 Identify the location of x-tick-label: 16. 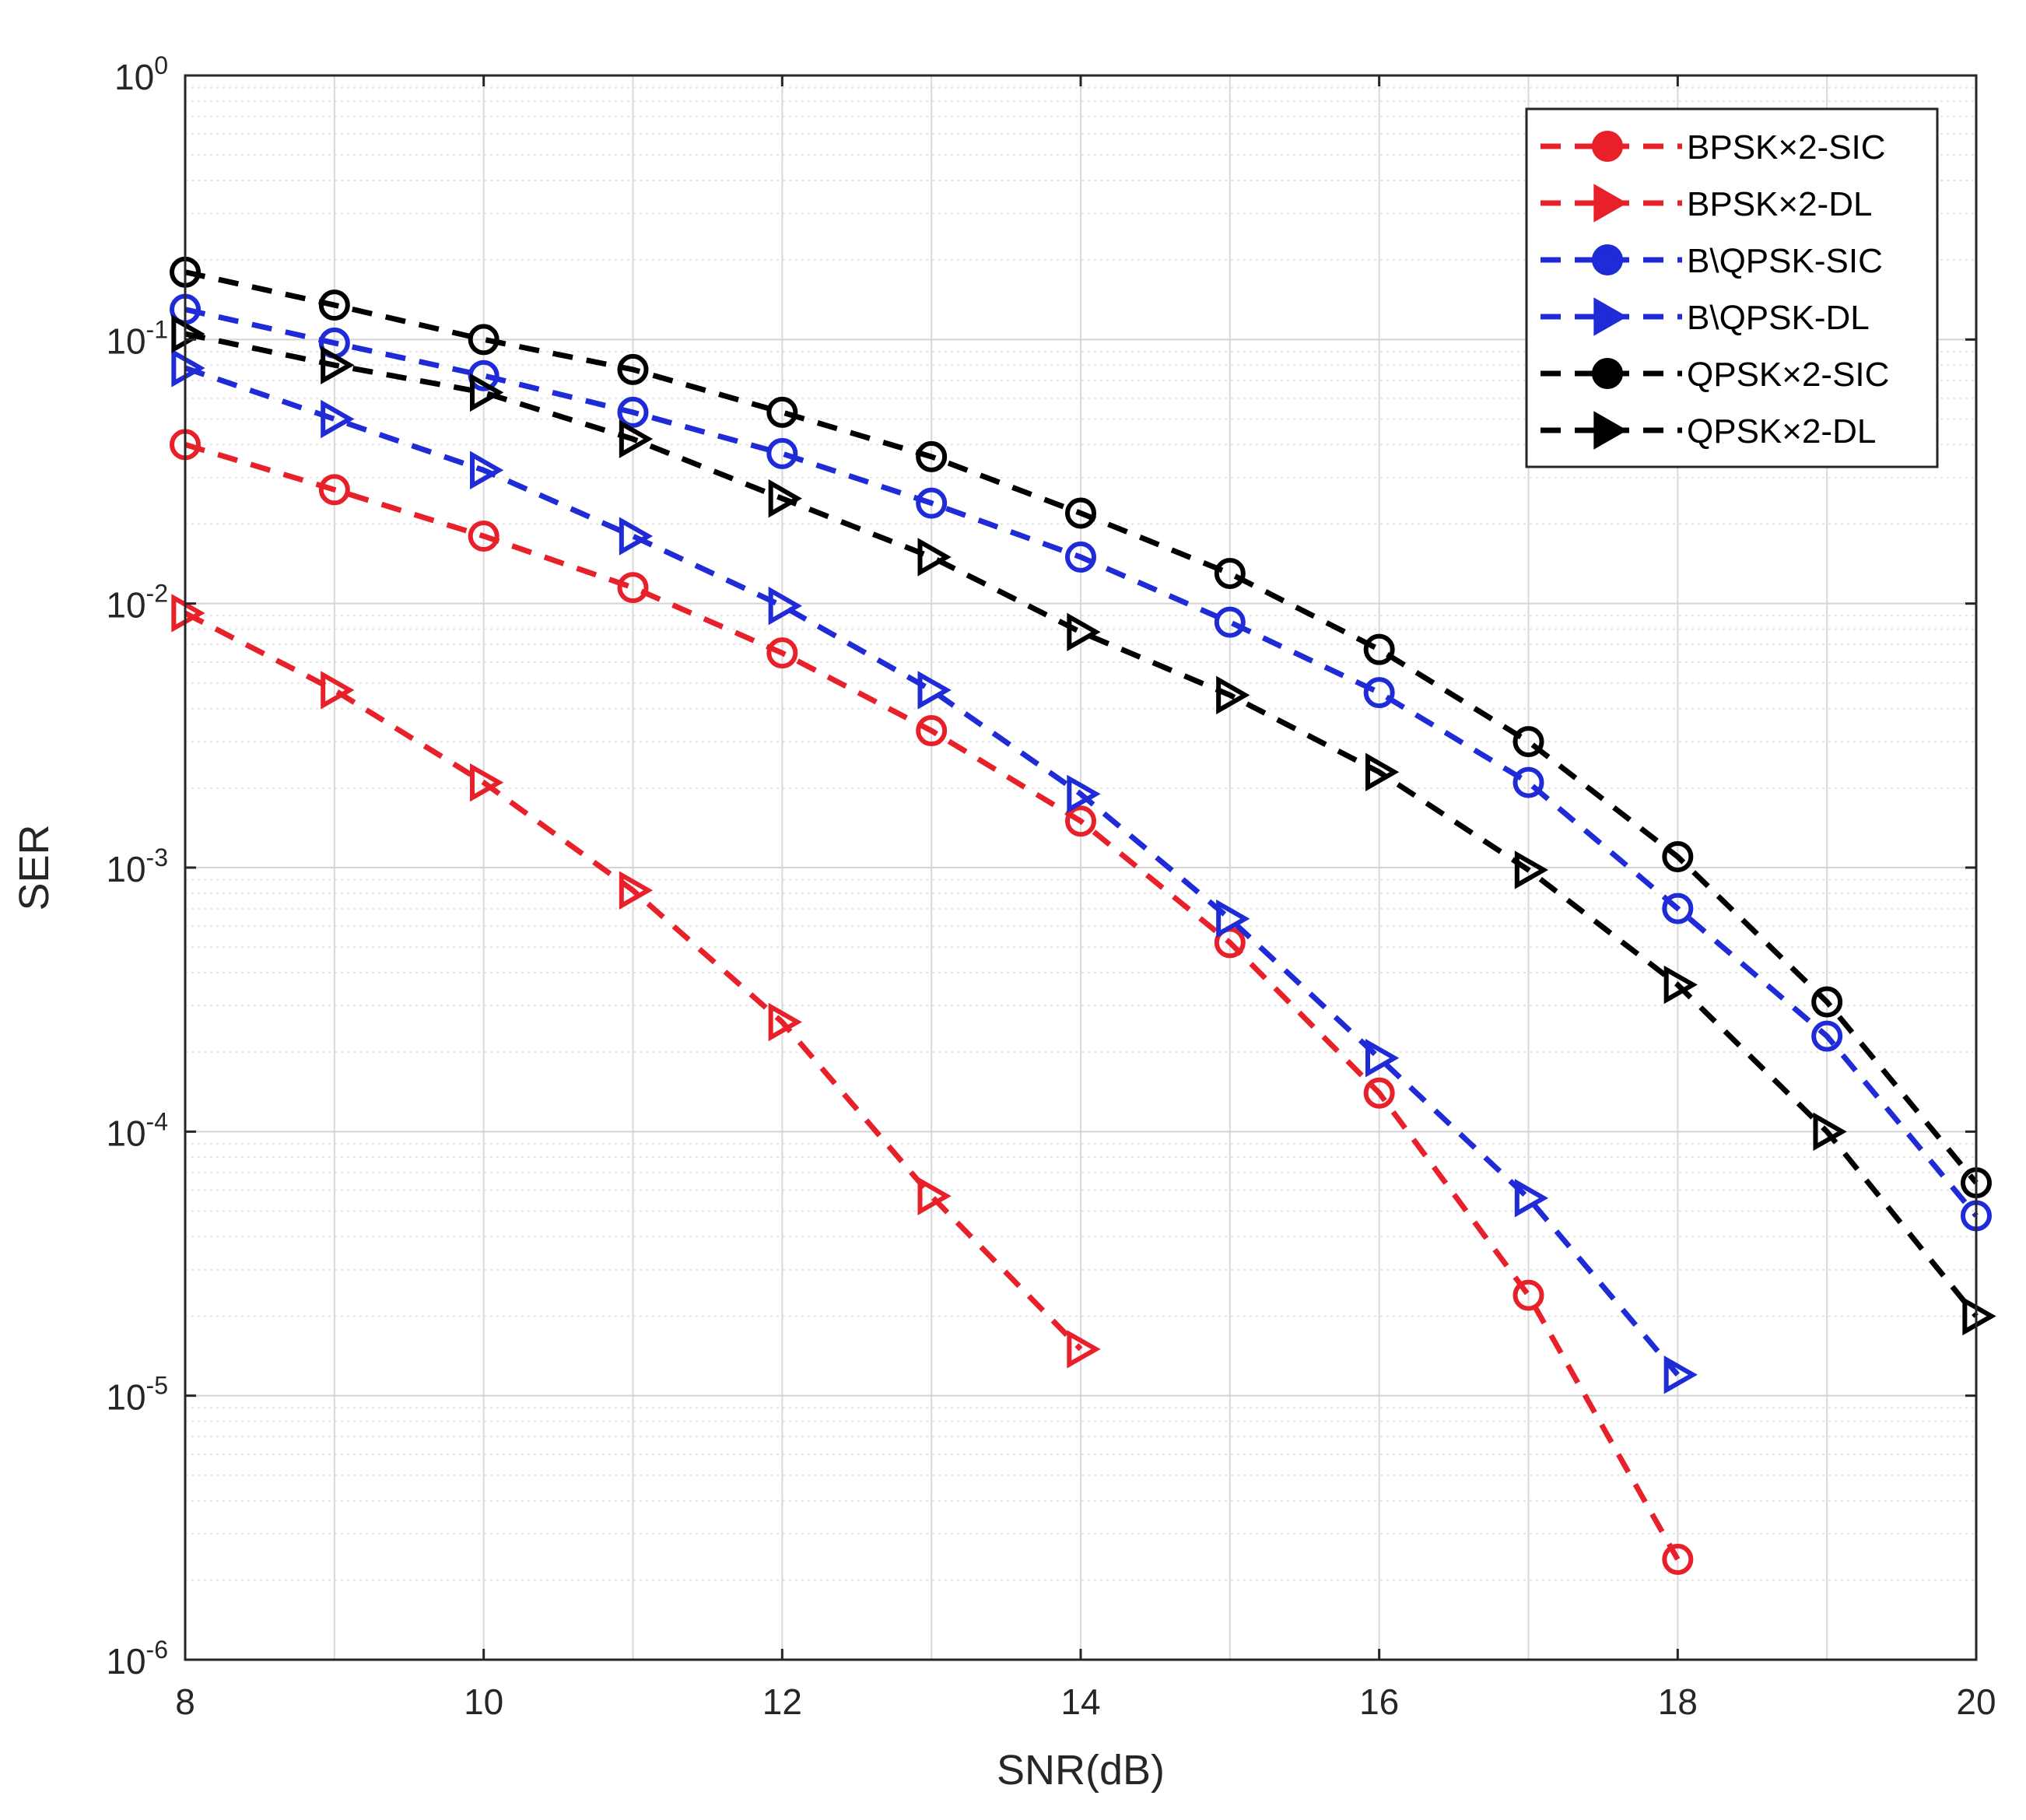
(1379, 1702).